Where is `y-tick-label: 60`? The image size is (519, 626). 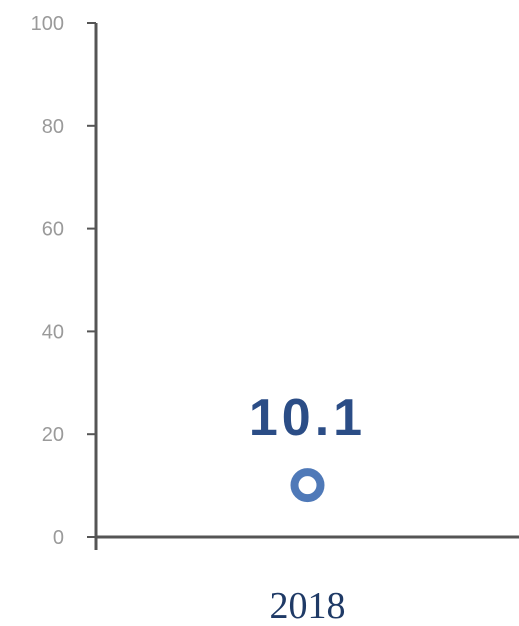
y-tick-label: 60 is located at coordinates (53, 230).